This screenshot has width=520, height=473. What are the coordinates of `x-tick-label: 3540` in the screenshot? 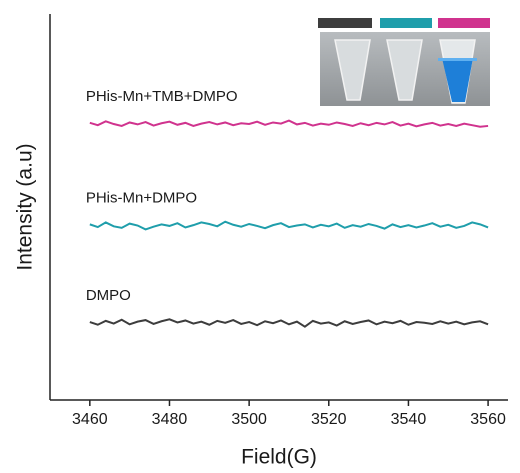 It's located at (409, 419).